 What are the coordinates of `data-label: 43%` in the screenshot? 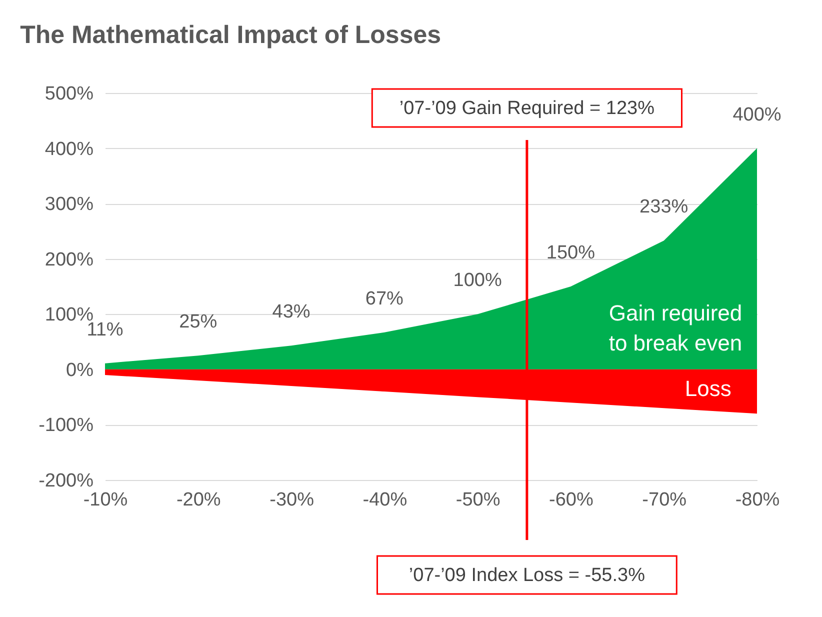 It's located at (291, 312).